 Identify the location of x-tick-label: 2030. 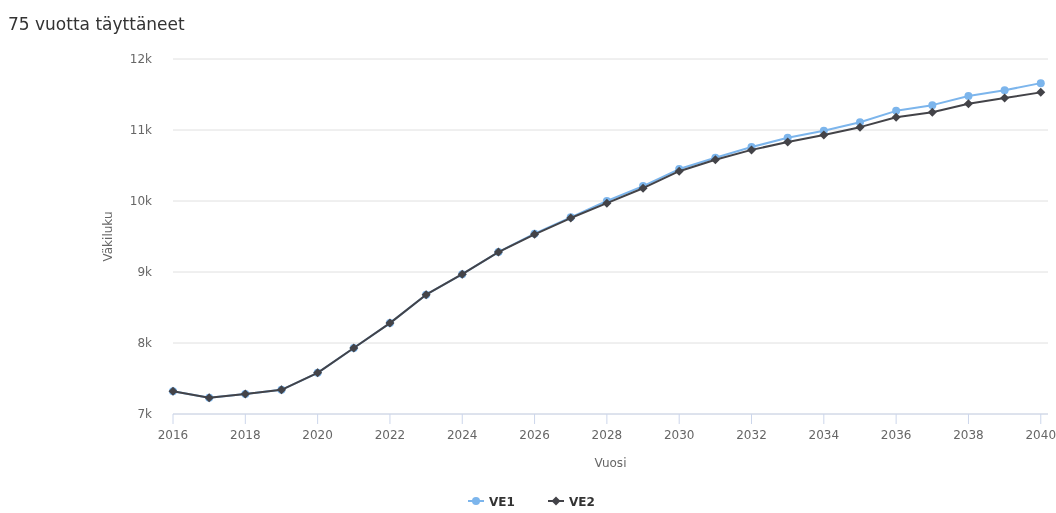
(679, 435).